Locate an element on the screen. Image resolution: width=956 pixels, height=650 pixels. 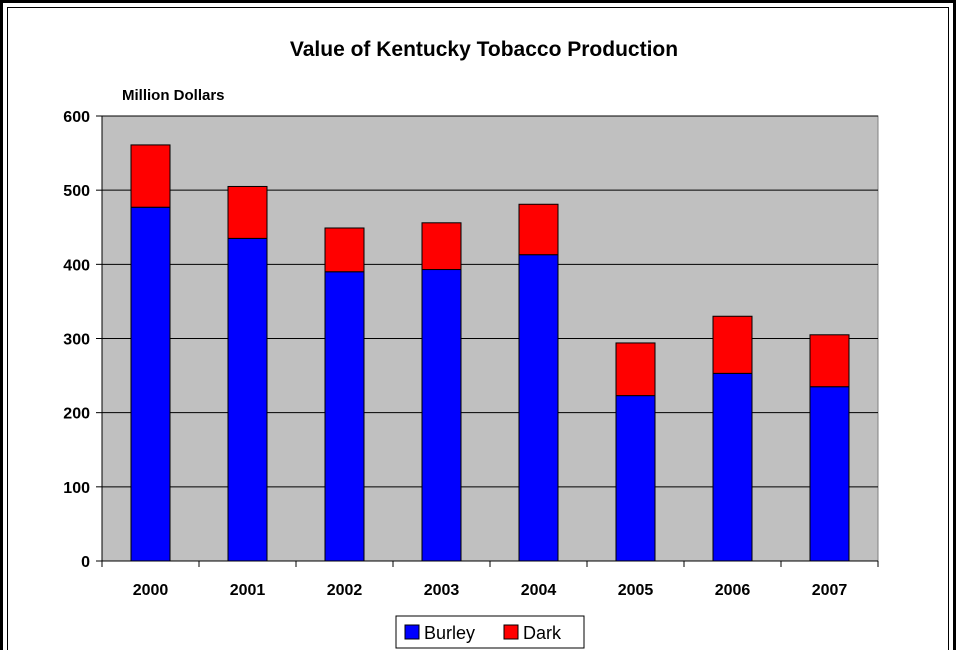
y-tick-label: 300 is located at coordinates (76, 340).